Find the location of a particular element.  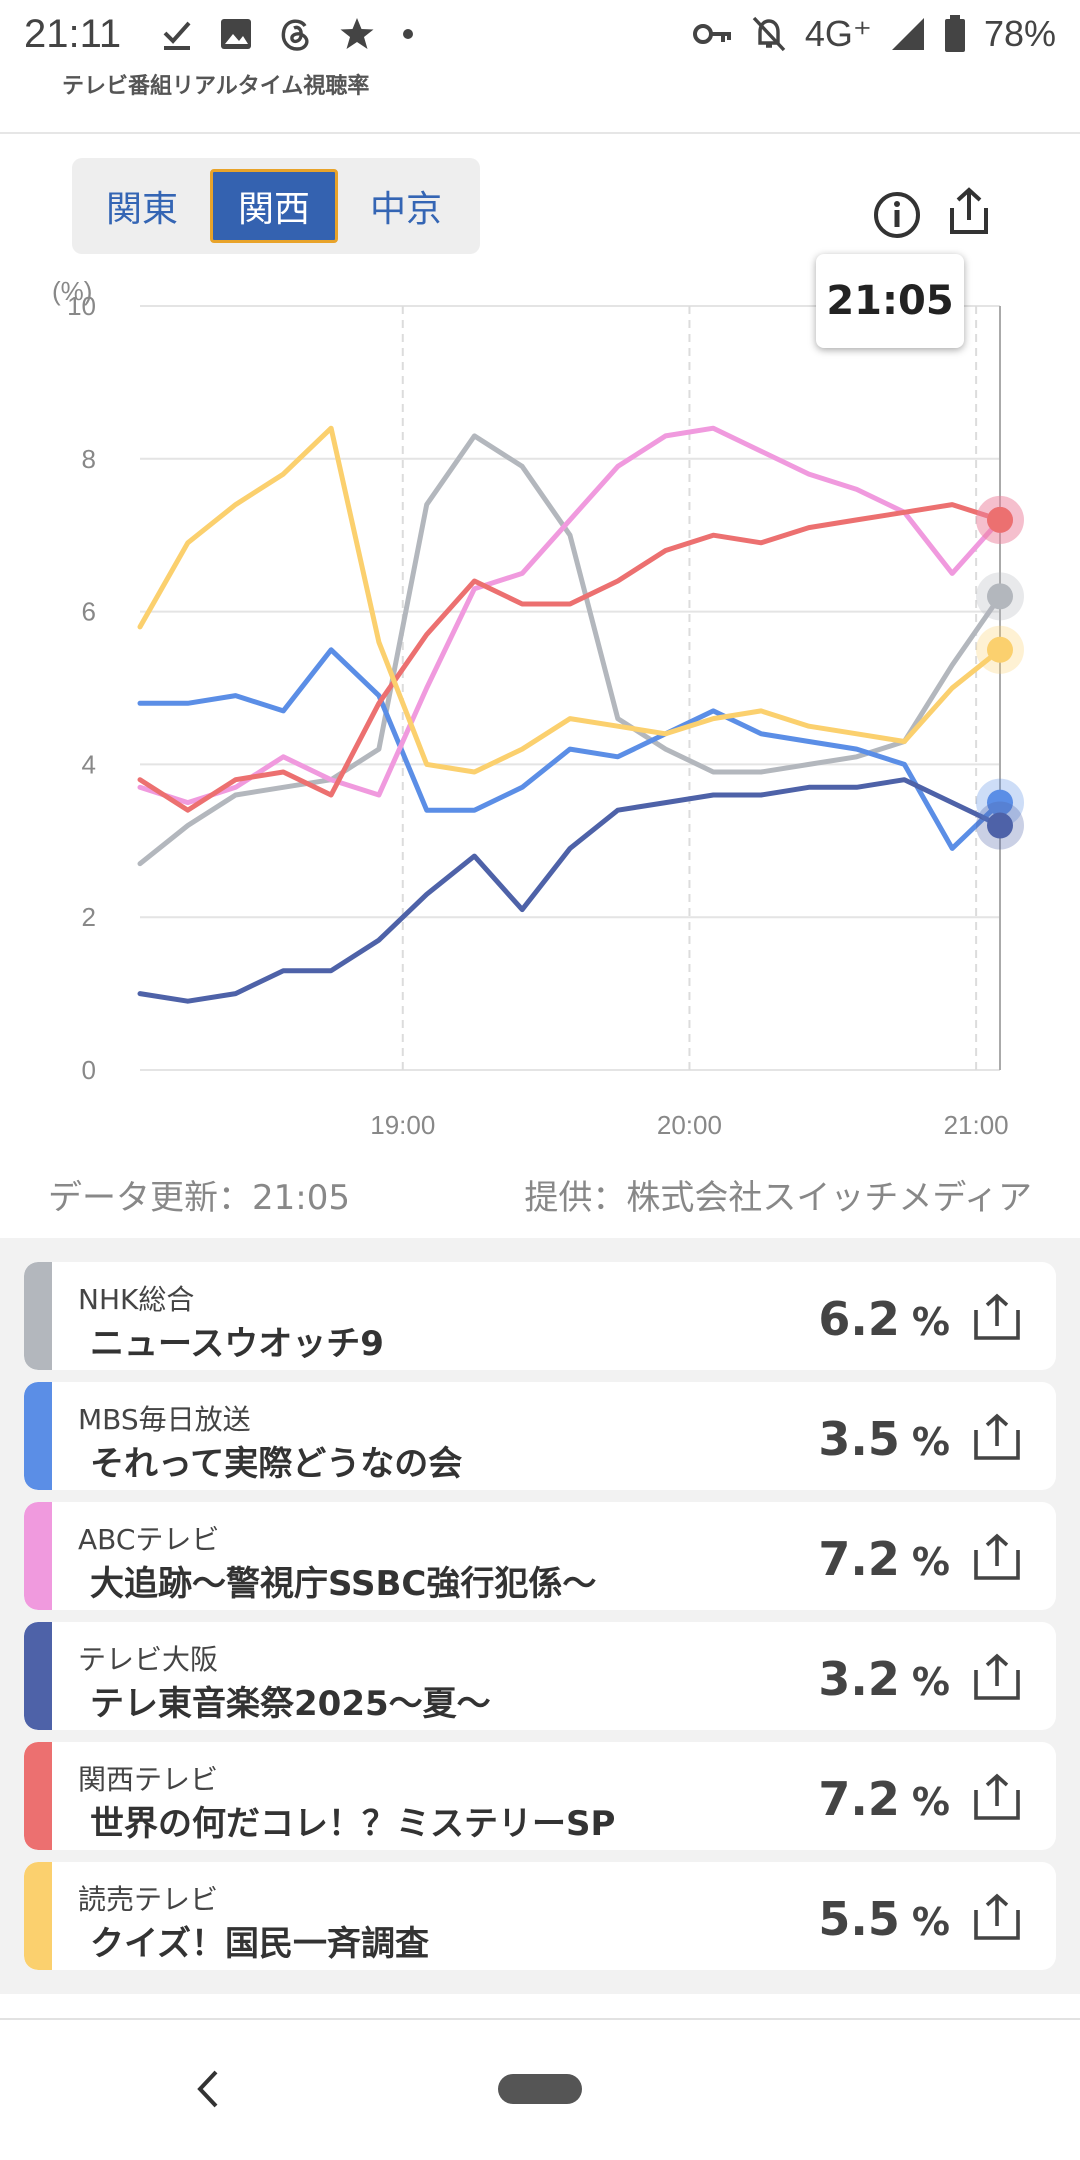

program-card: MBS毎日放送 それって実際どうなの会 3.5% is located at coordinates (540, 1436).